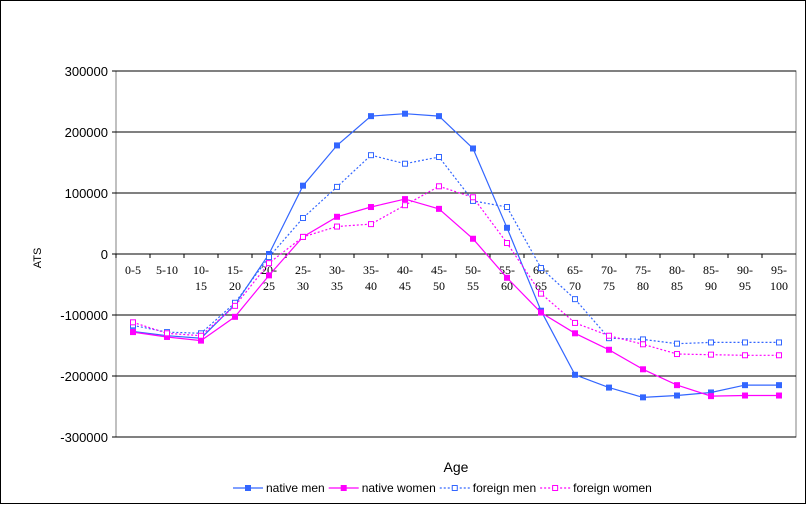 The image size is (806, 505). What do you see at coordinates (575, 278) in the screenshot?
I see `x-tick-label: 65-70` at bounding box center [575, 278].